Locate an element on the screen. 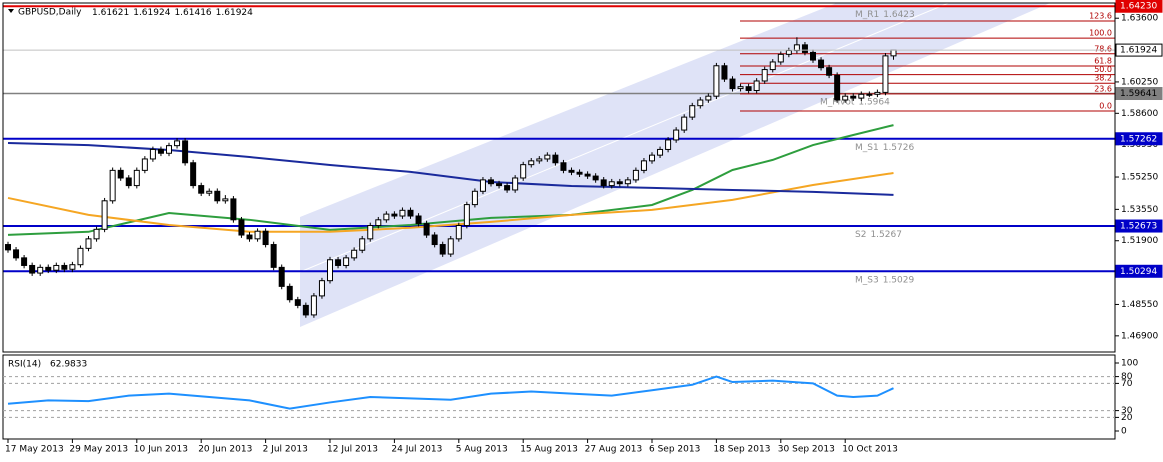 The height and width of the screenshot is (462, 1163). x-tick-label: 10 Jun 2013 is located at coordinates (161, 450).